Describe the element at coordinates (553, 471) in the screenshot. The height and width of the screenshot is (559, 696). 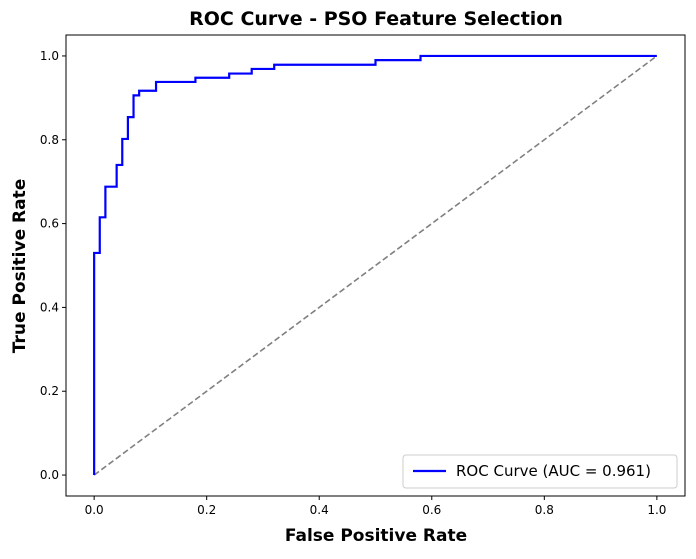
I see `legend-label-roc: ROC Curve (AUC = 0.961)` at that location.